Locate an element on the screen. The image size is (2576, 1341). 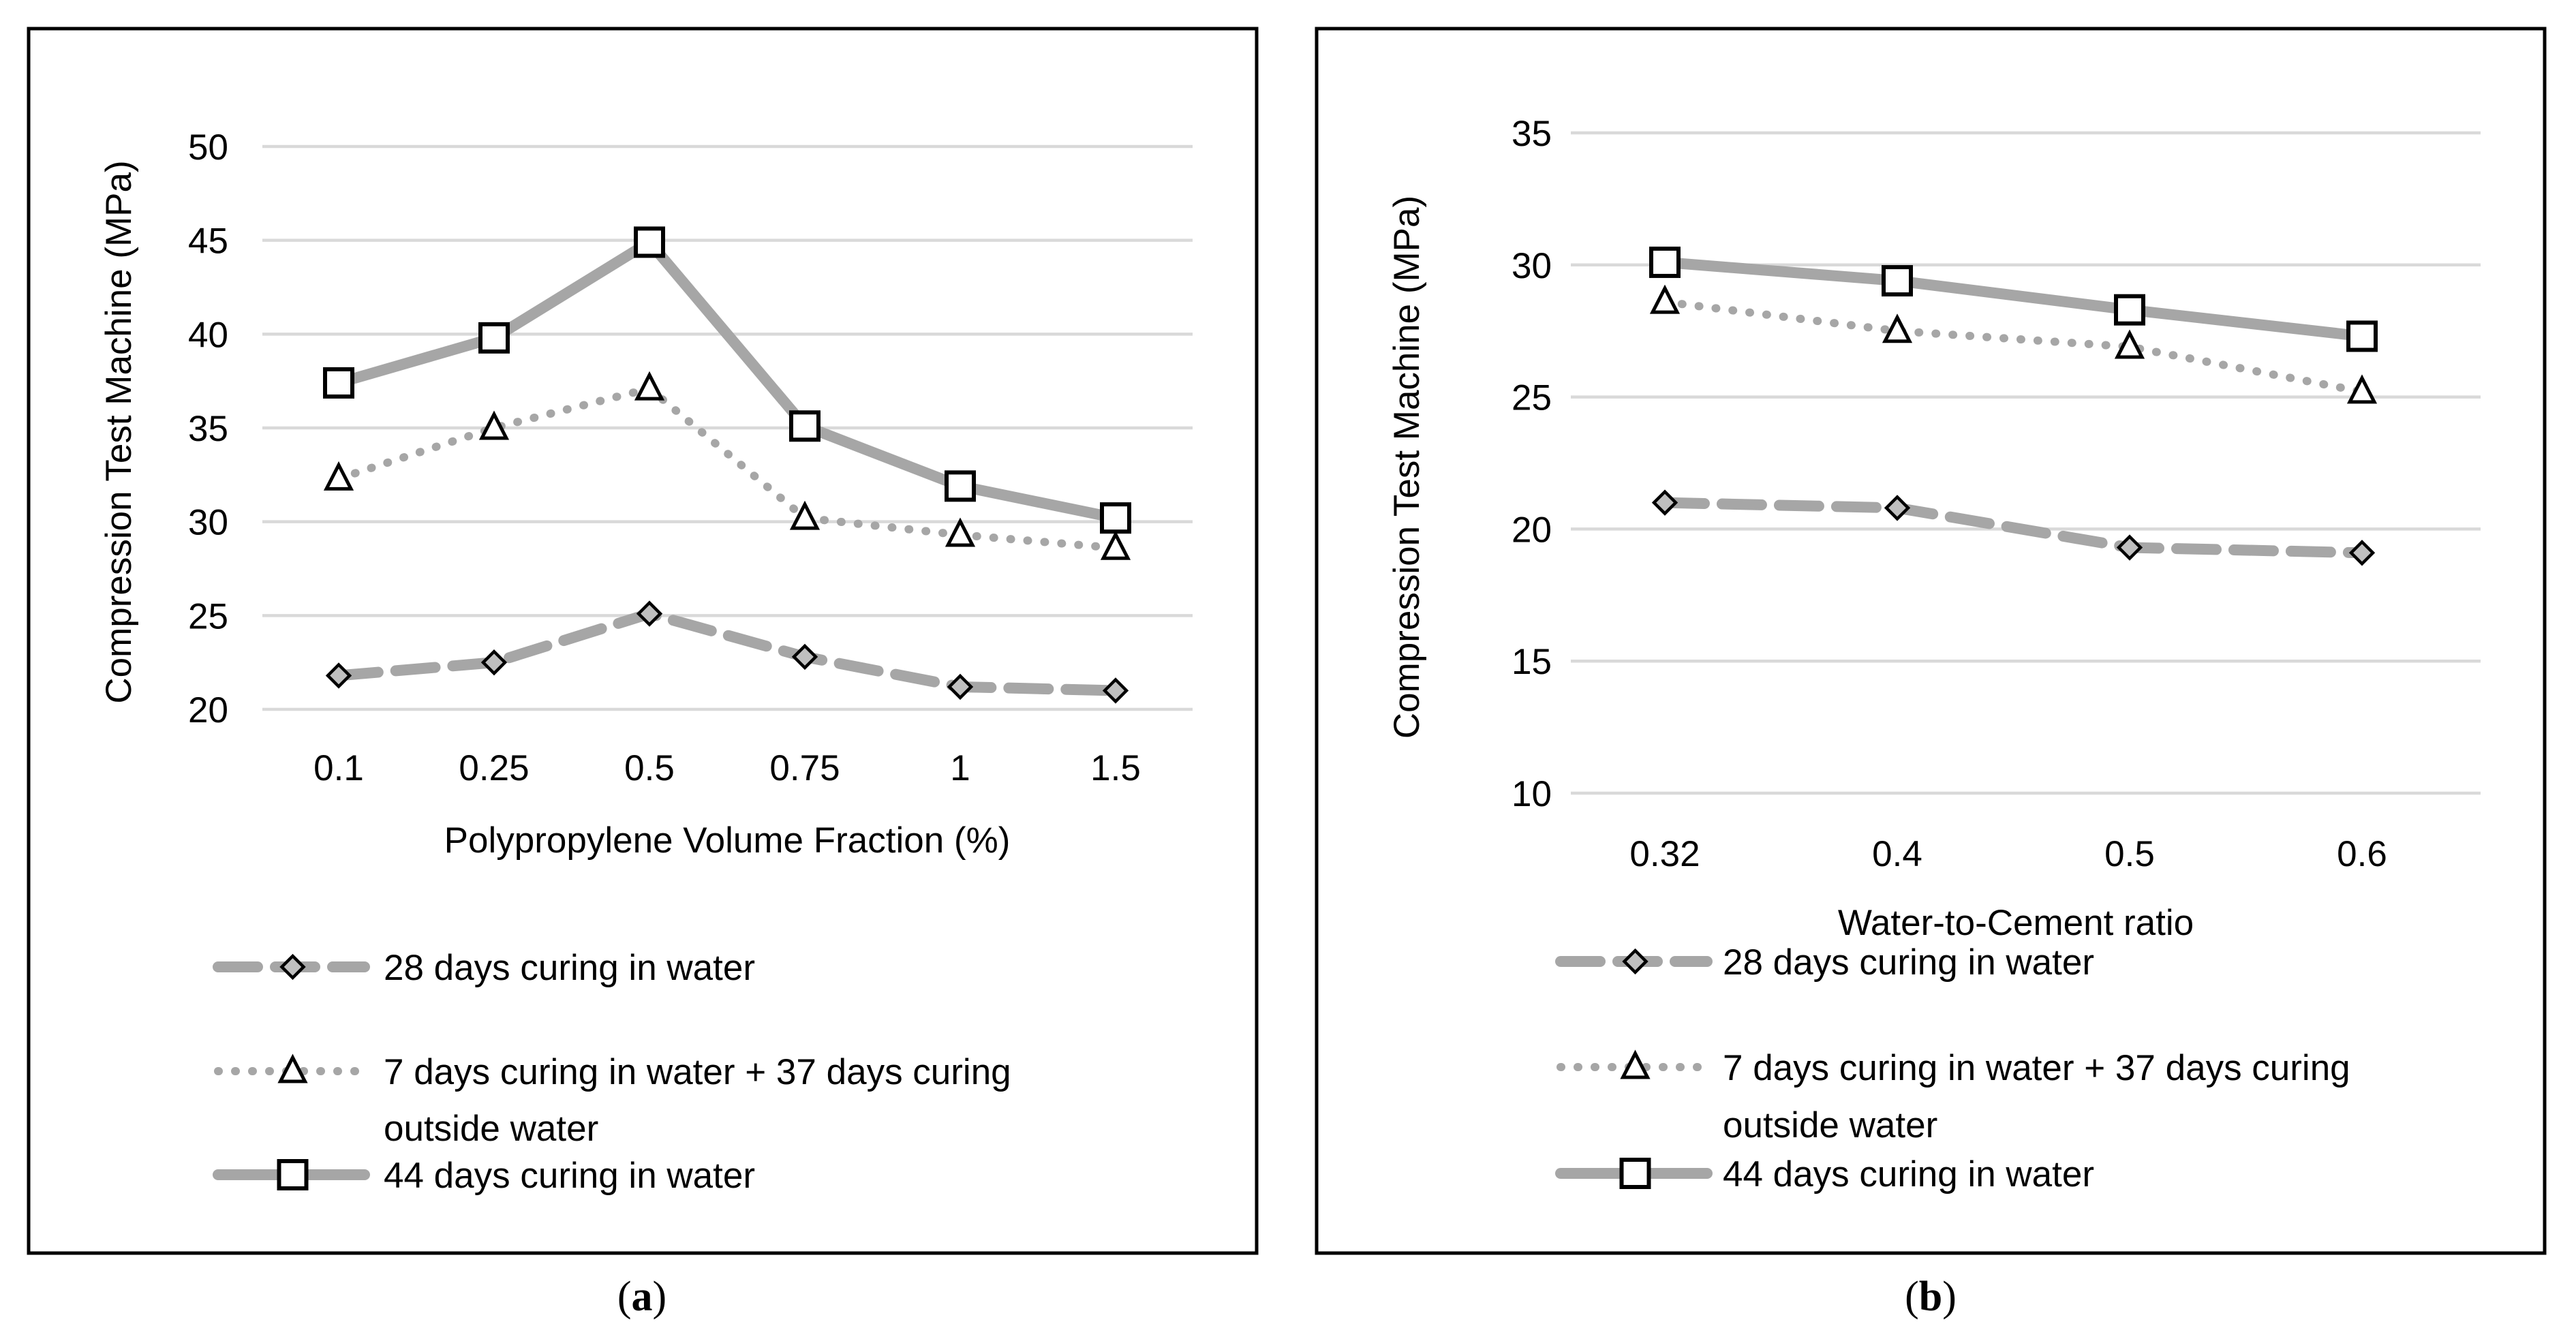
x-tick-label: 0.25 is located at coordinates (494, 768).